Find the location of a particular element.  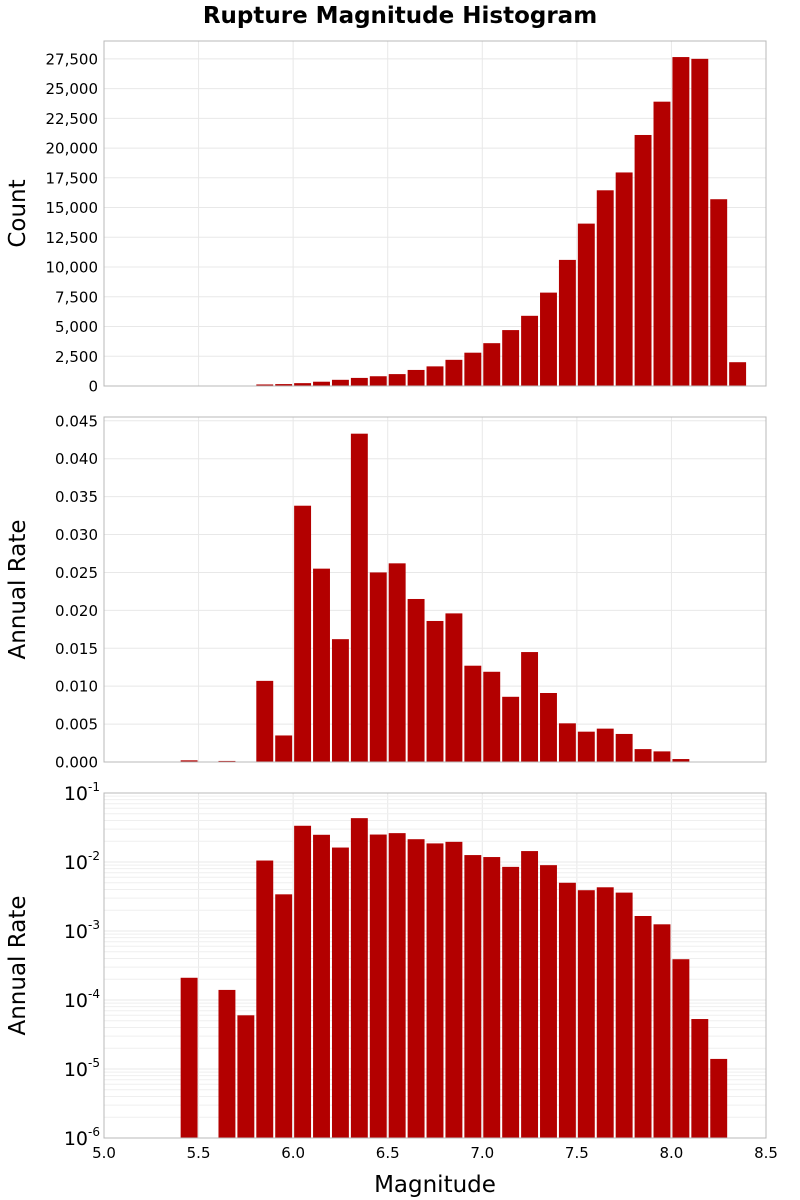

y-tick-label: 0.035 is located at coordinates (76, 497).